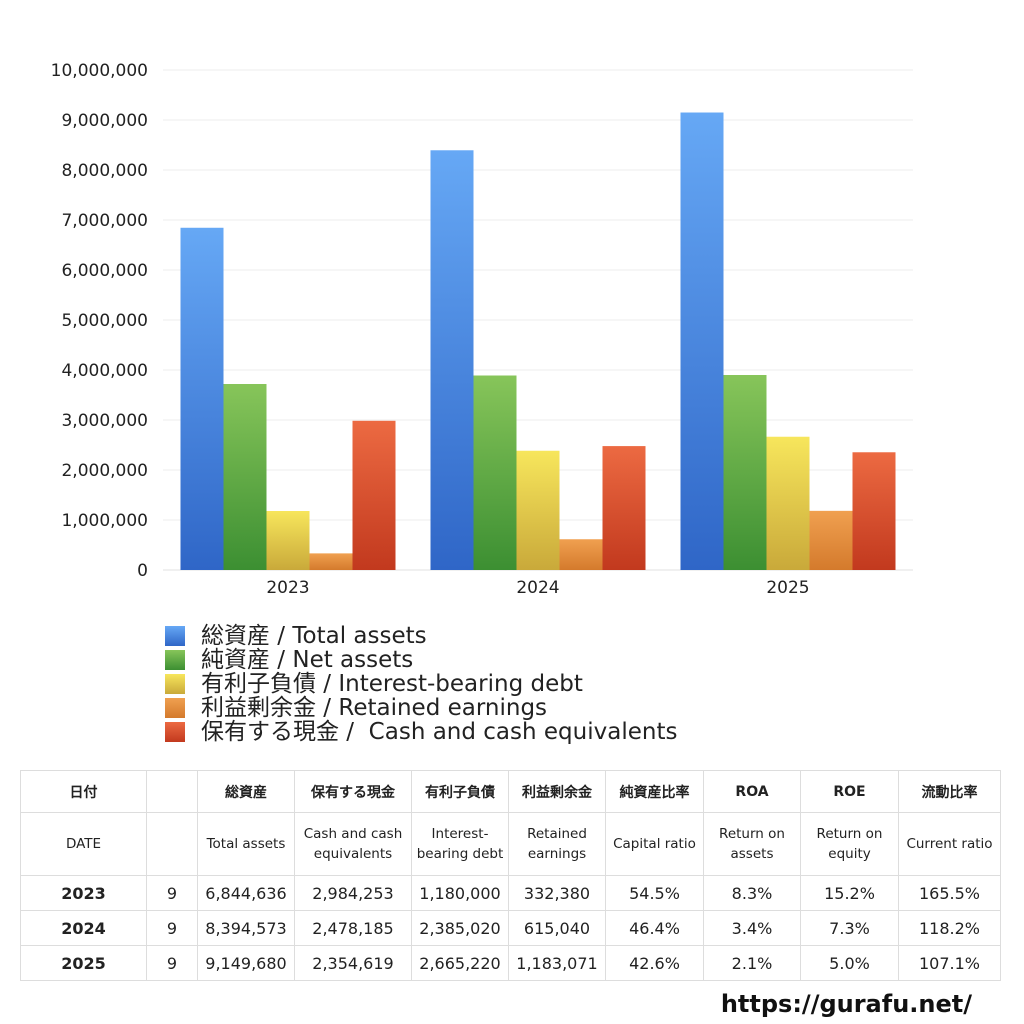 The height and width of the screenshot is (1024, 1024). What do you see at coordinates (392, 684) in the screenshot?
I see `legend-label: 有利子負債 / Interest-bearing debt` at bounding box center [392, 684].